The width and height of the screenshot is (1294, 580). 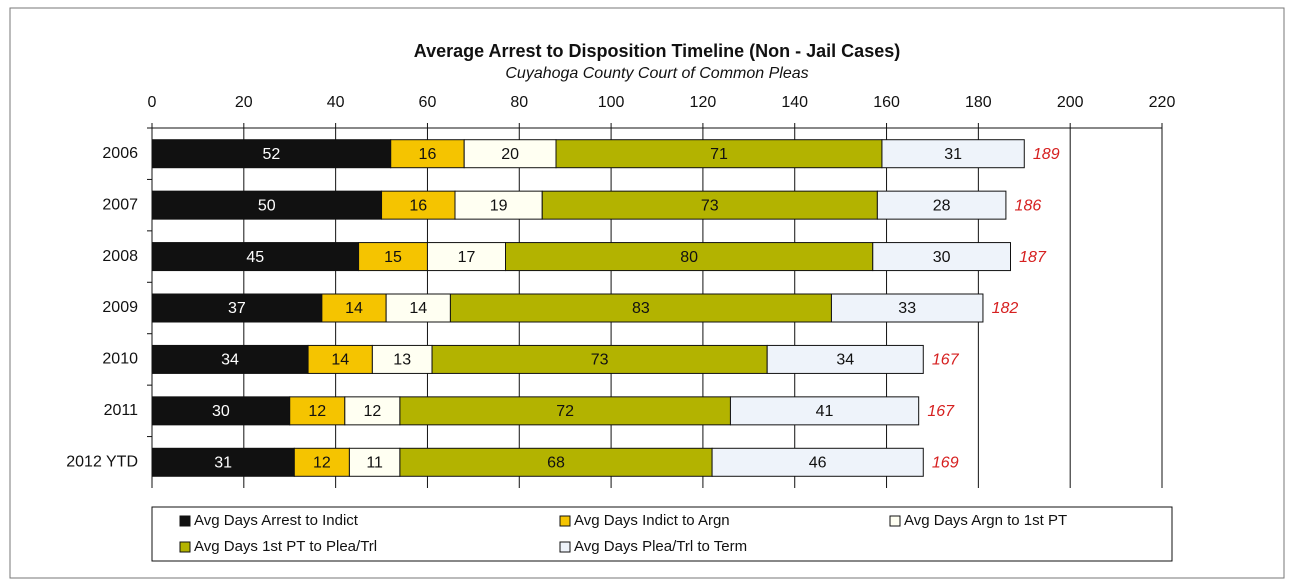 I want to click on x-tick-label: 180, so click(x=978, y=102).